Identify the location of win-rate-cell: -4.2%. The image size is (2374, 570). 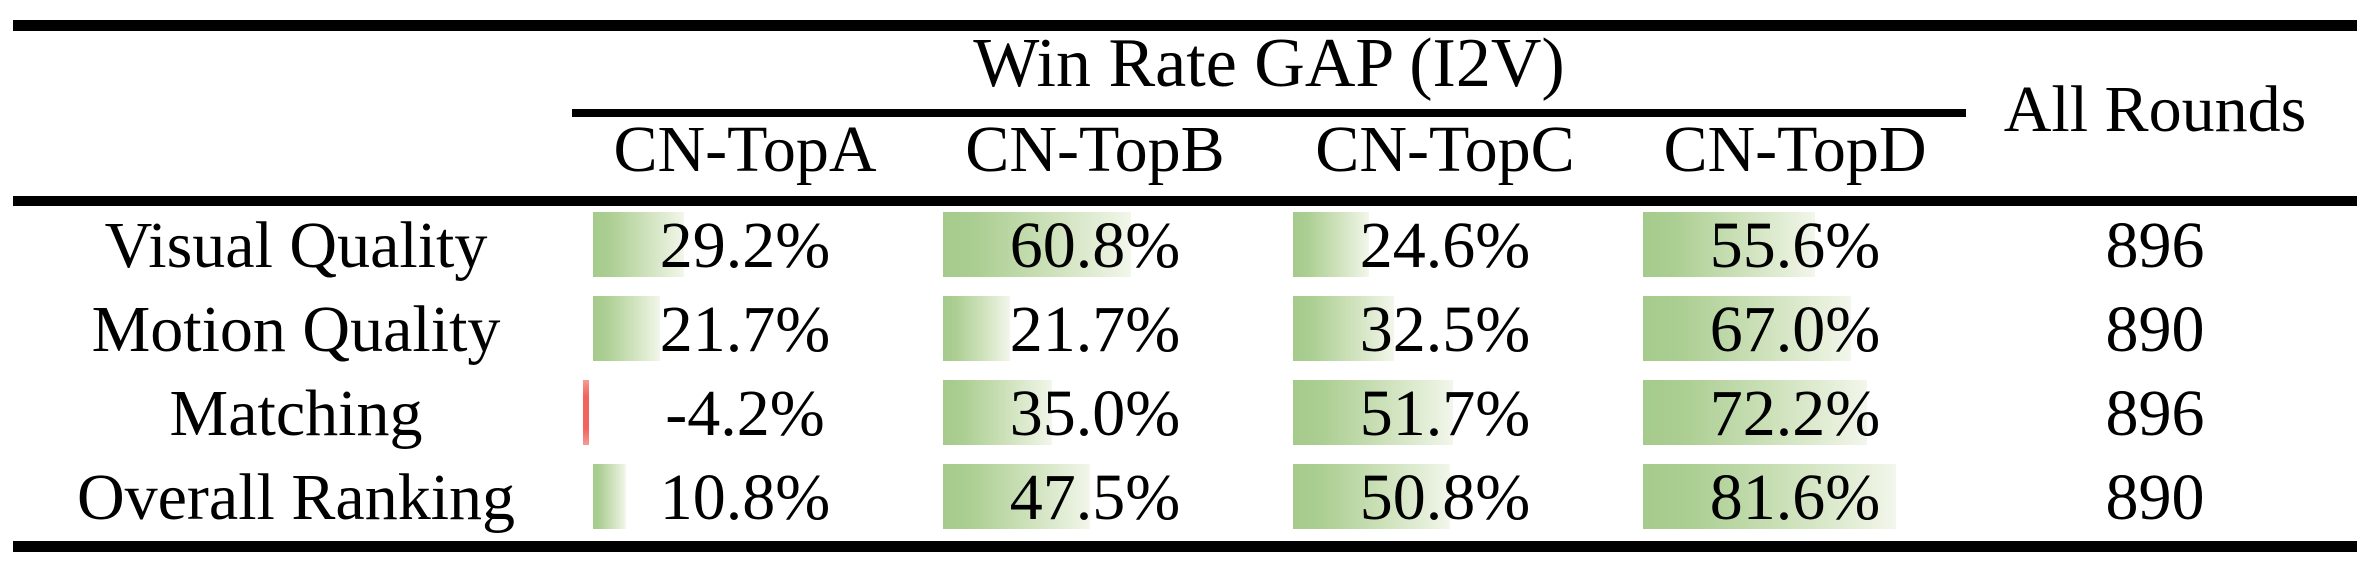
(740, 414).